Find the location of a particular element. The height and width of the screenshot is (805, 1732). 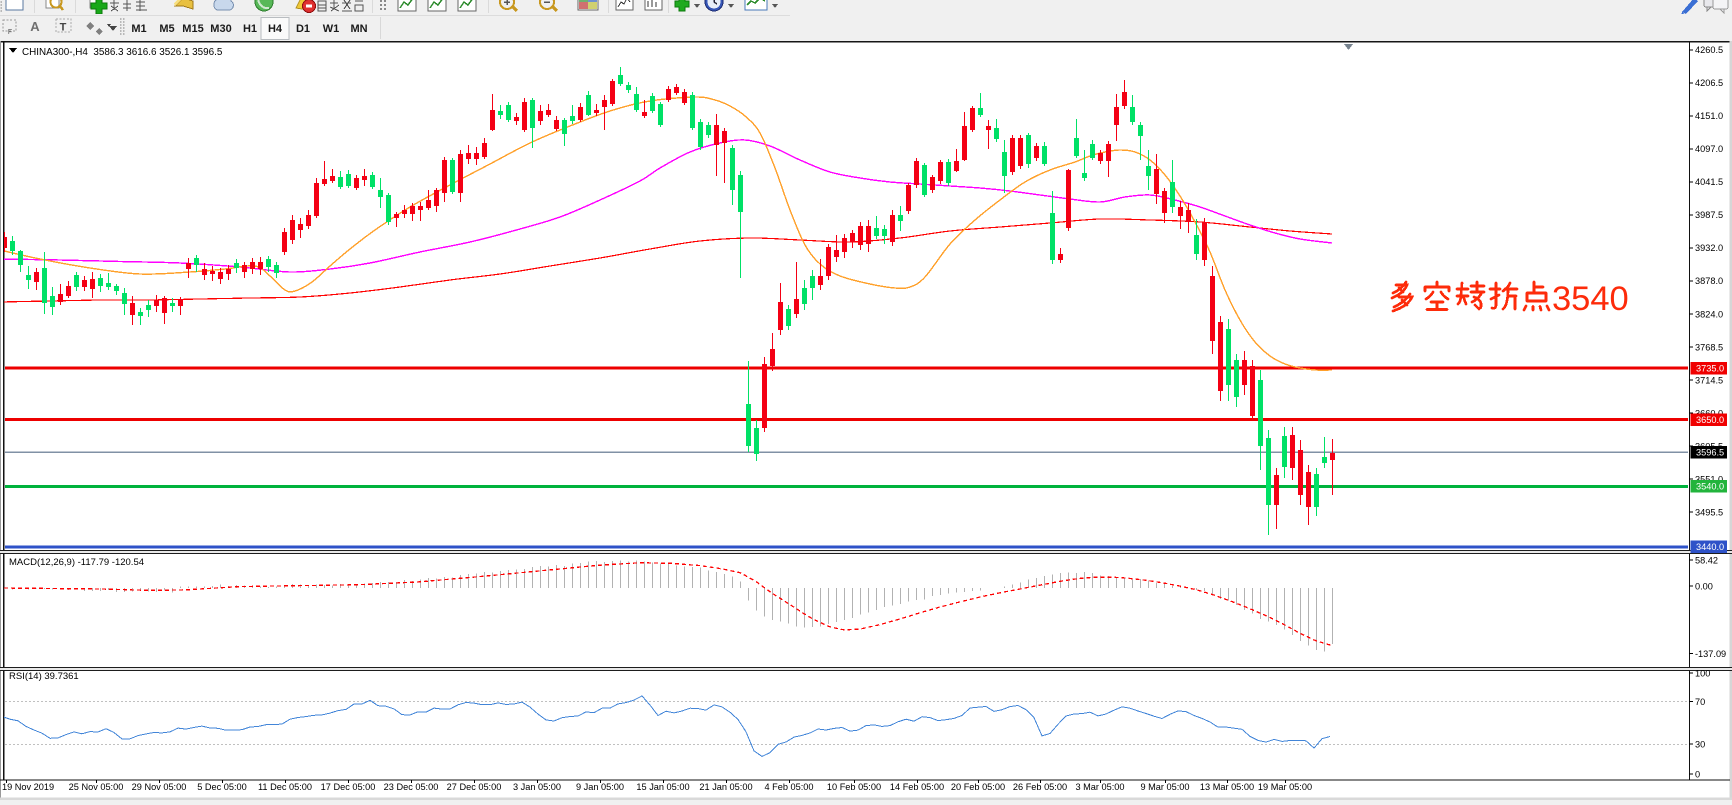

svg-text: 4041.5 is located at coordinates (1709, 182).